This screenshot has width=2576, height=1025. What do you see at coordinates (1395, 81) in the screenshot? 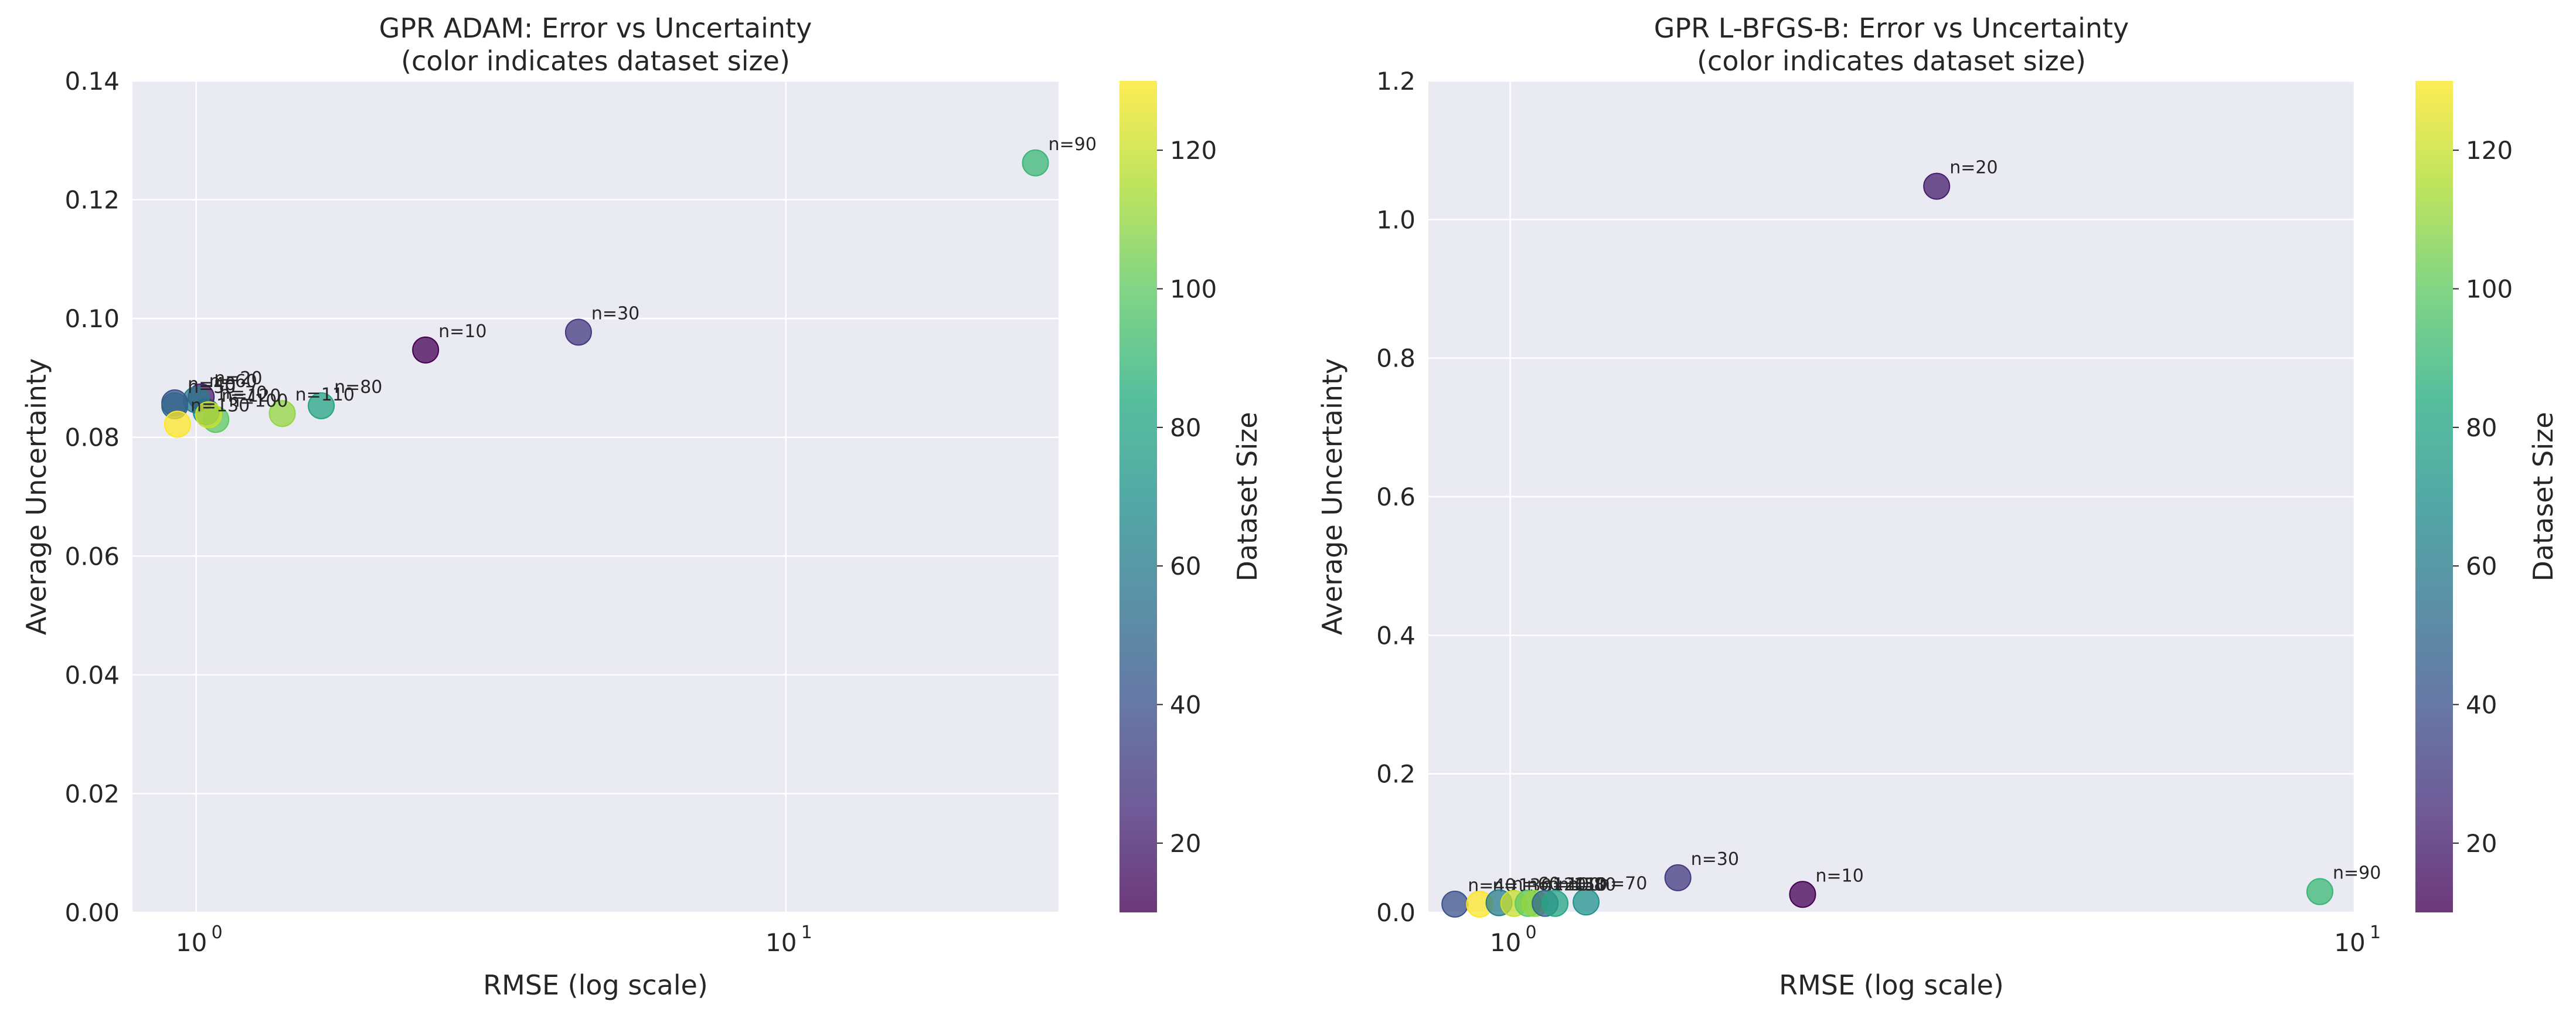
I see `y-tick-label: 1.2` at bounding box center [1395, 81].